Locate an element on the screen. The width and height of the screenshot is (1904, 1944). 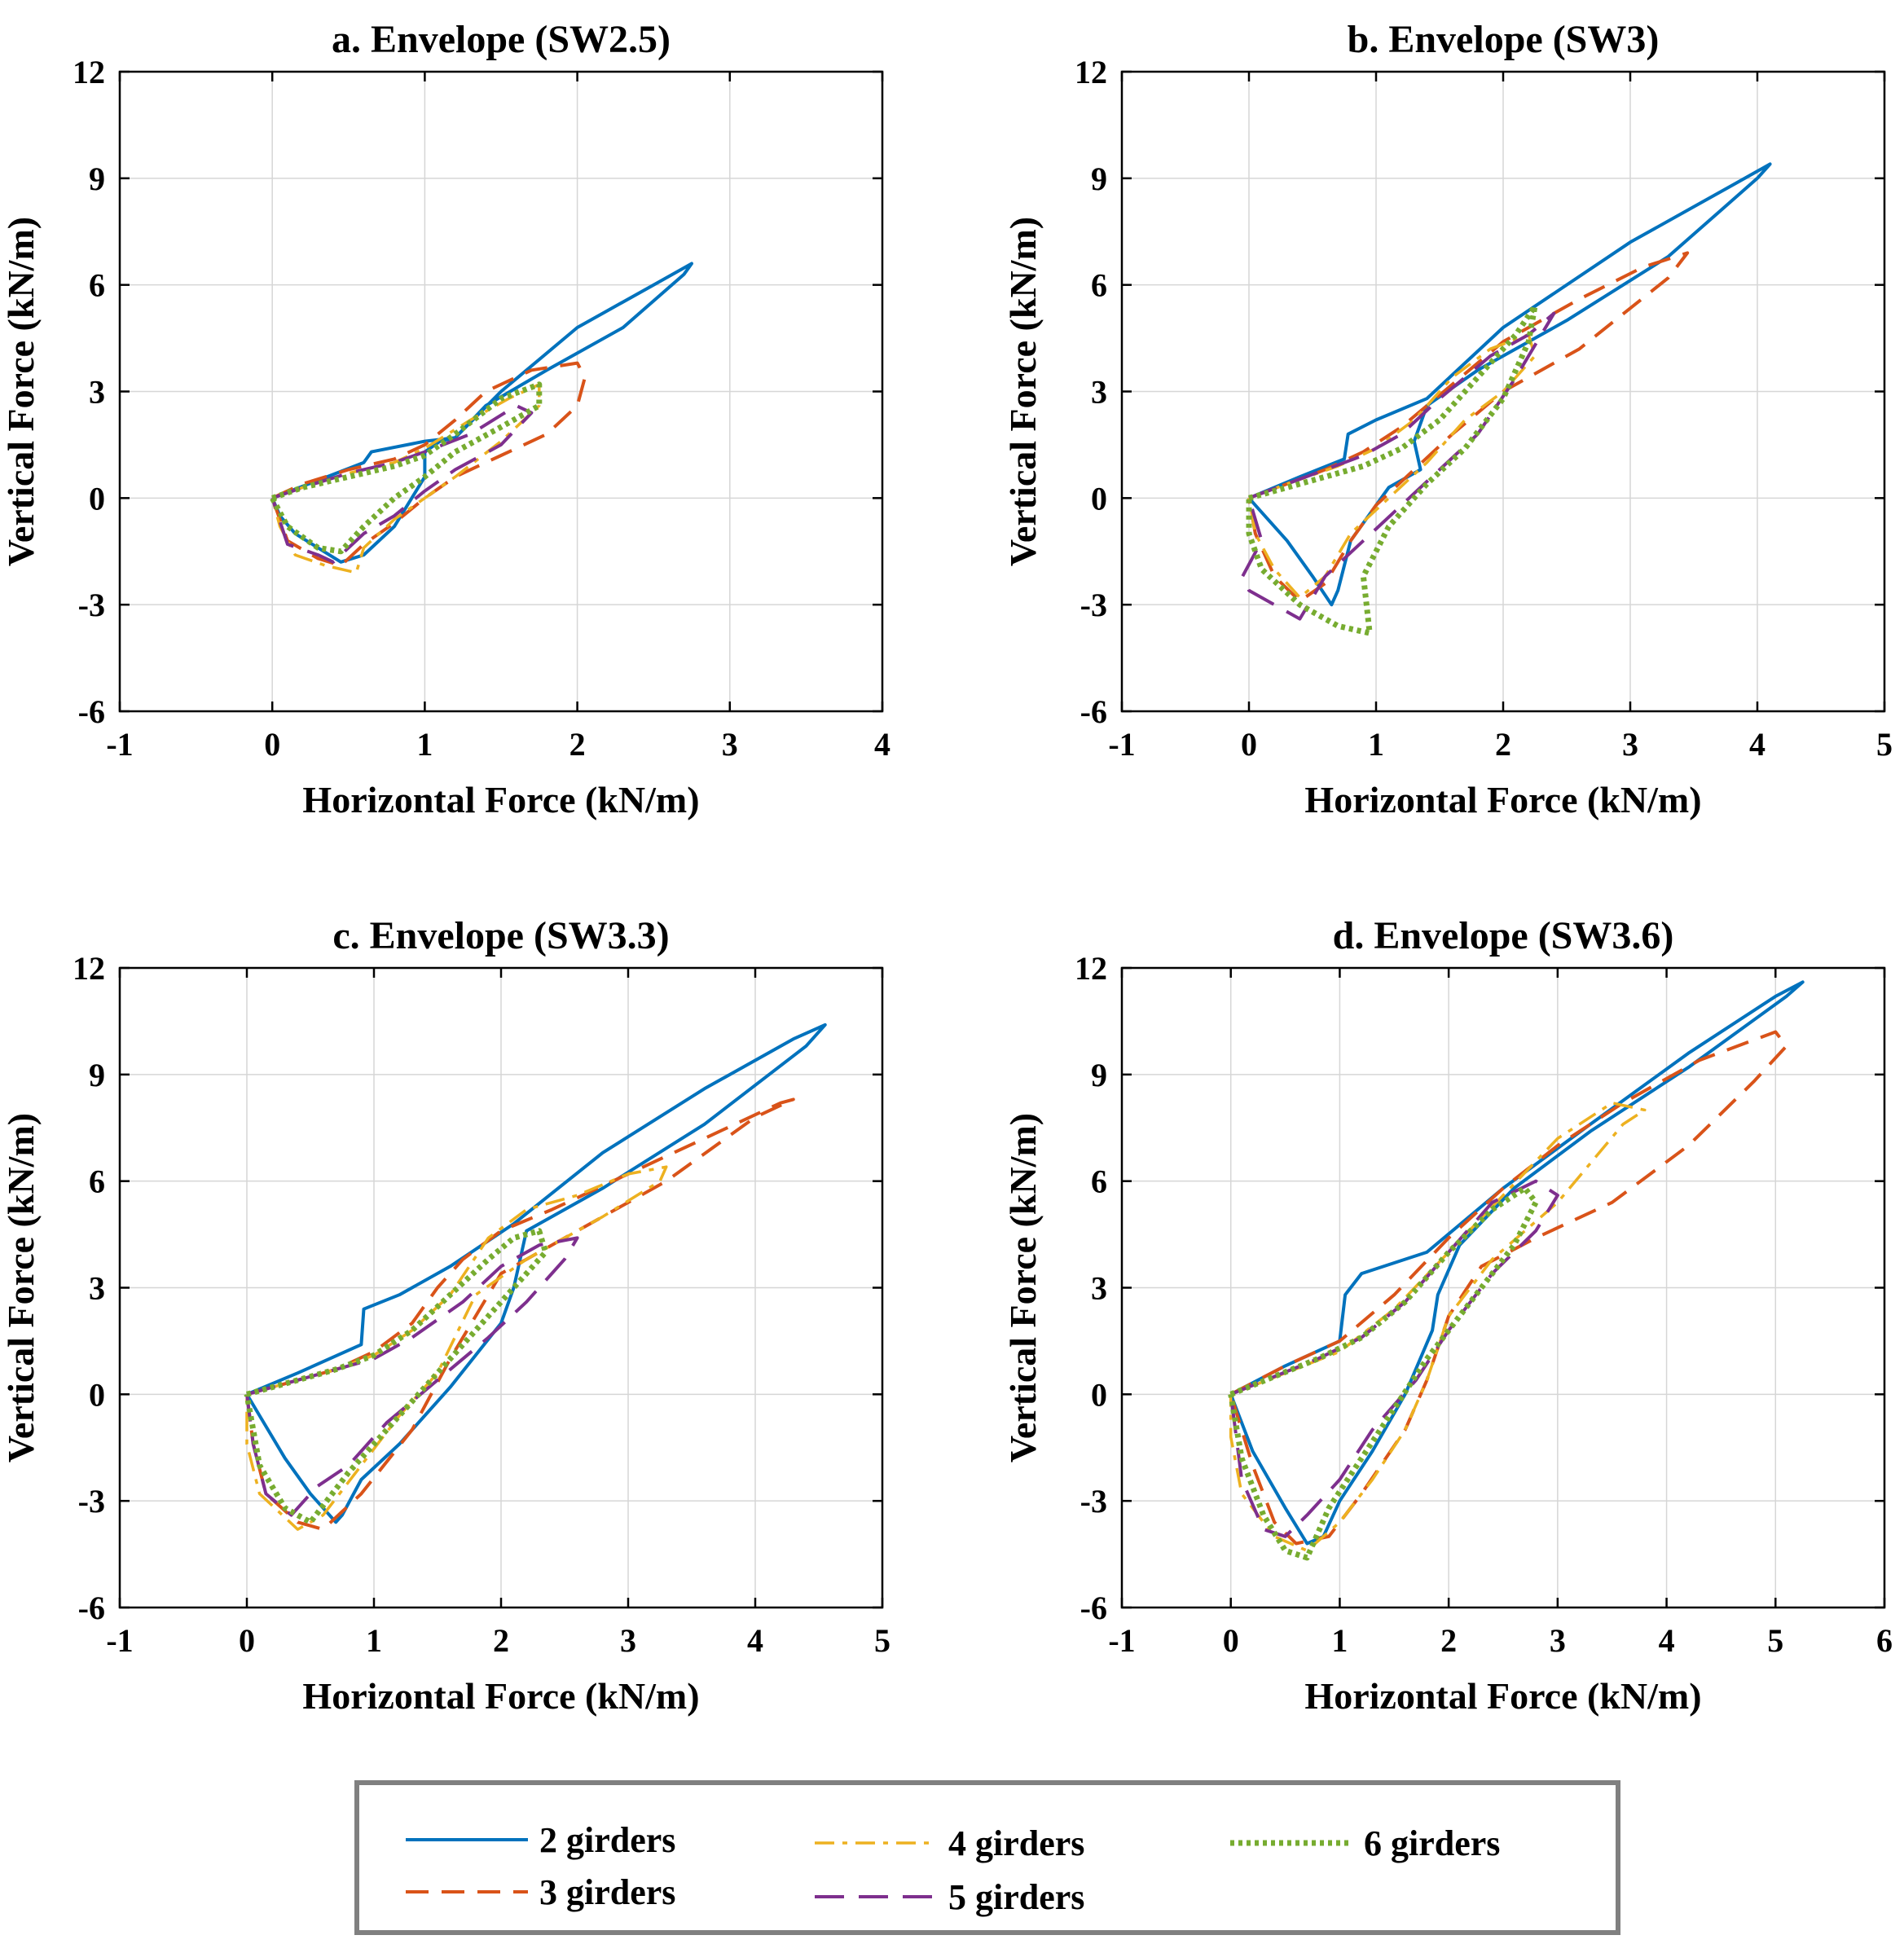
legend-label: 4 girders is located at coordinates (1016, 1843).